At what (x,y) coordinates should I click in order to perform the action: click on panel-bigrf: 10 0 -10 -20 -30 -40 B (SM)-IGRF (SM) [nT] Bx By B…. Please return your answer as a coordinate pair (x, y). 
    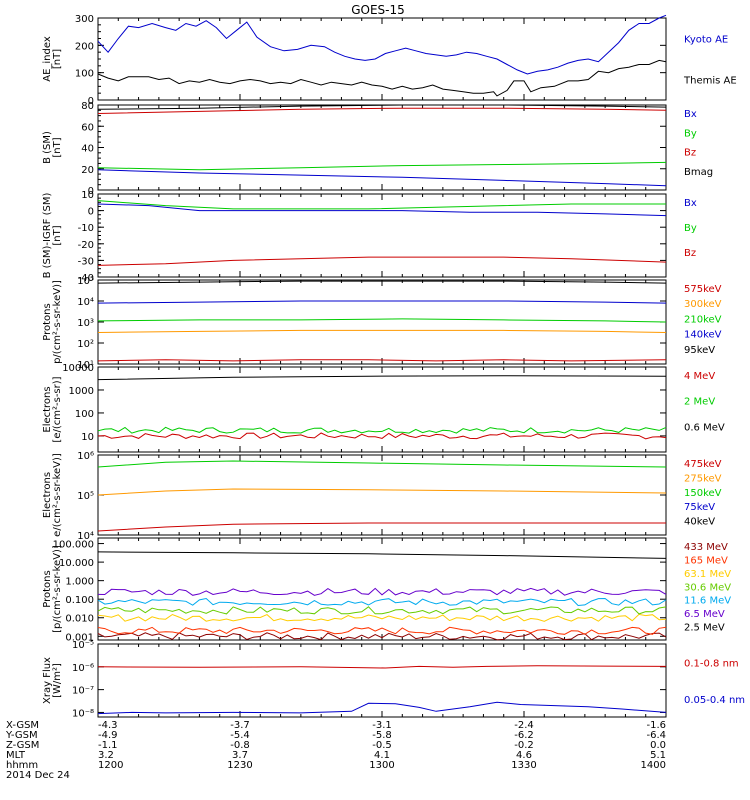
    Looking at the image, I should click on (369, 237).